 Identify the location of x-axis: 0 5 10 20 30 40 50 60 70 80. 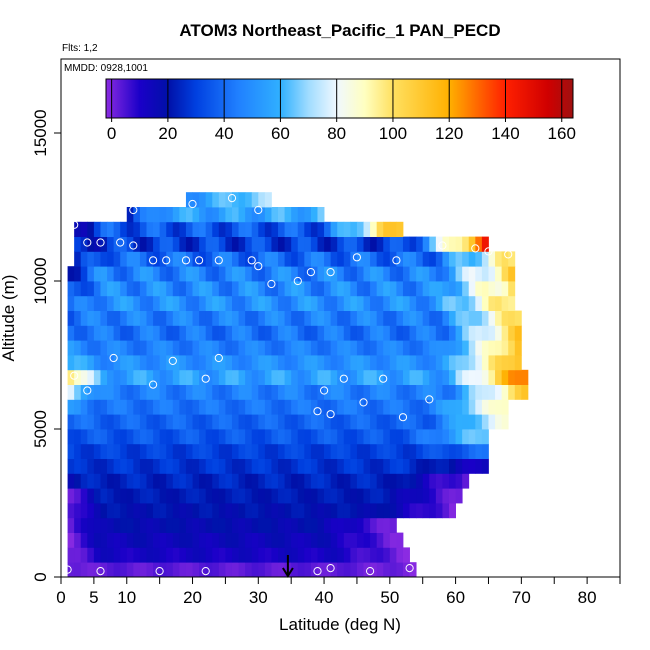
(338, 592).